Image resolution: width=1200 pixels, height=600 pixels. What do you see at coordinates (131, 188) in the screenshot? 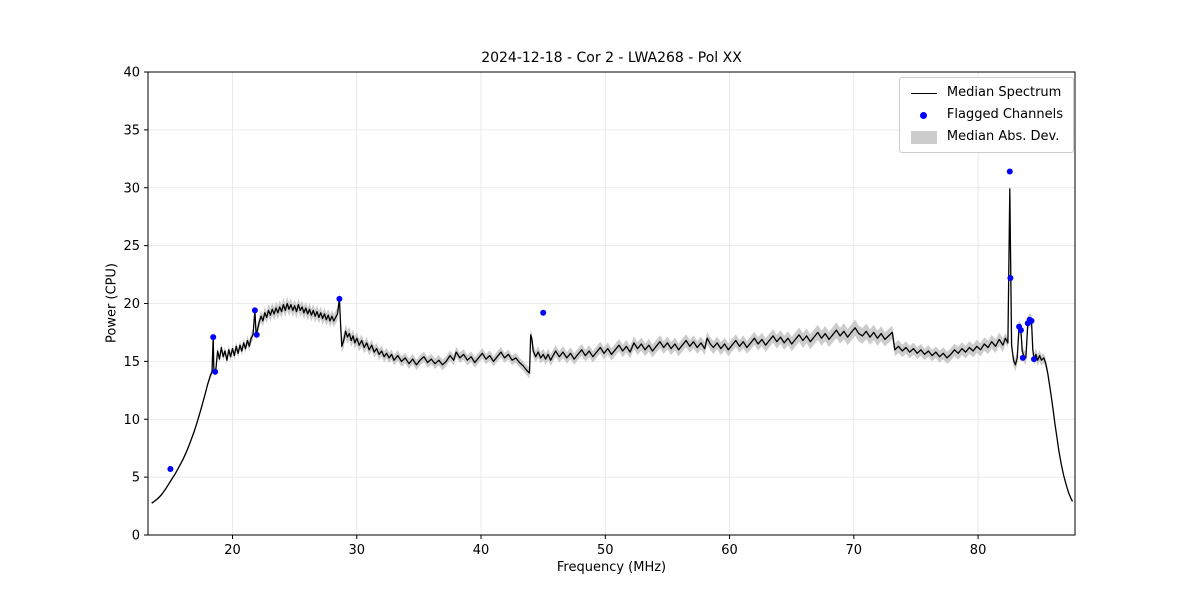
I see `y-tick-label: 30` at bounding box center [131, 188].